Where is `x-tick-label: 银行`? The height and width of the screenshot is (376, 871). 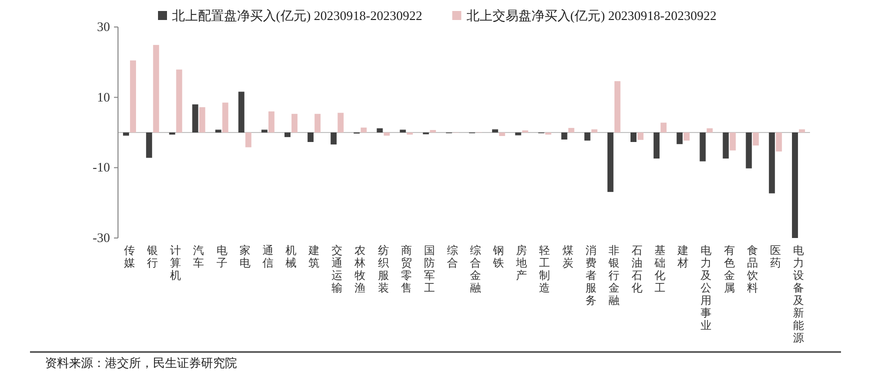 x-tick-label: 银行 is located at coordinates (152, 257).